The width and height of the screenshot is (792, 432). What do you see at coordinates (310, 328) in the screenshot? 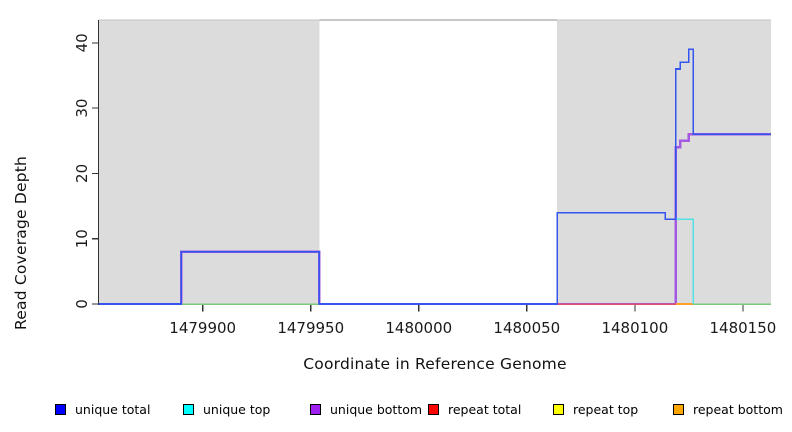
I see `x-tick-label: 1479950` at bounding box center [310, 328].